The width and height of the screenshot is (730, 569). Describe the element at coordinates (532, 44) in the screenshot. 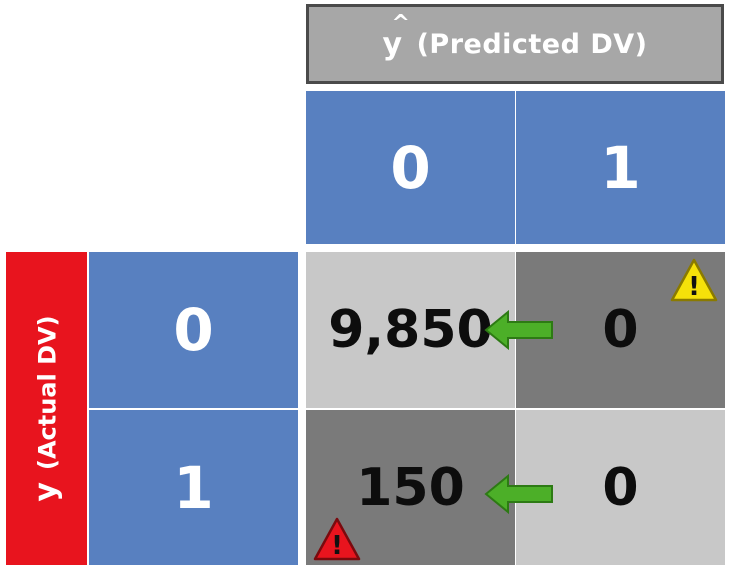

I see `predicted-dv-label: (Predicted DV)` at that location.